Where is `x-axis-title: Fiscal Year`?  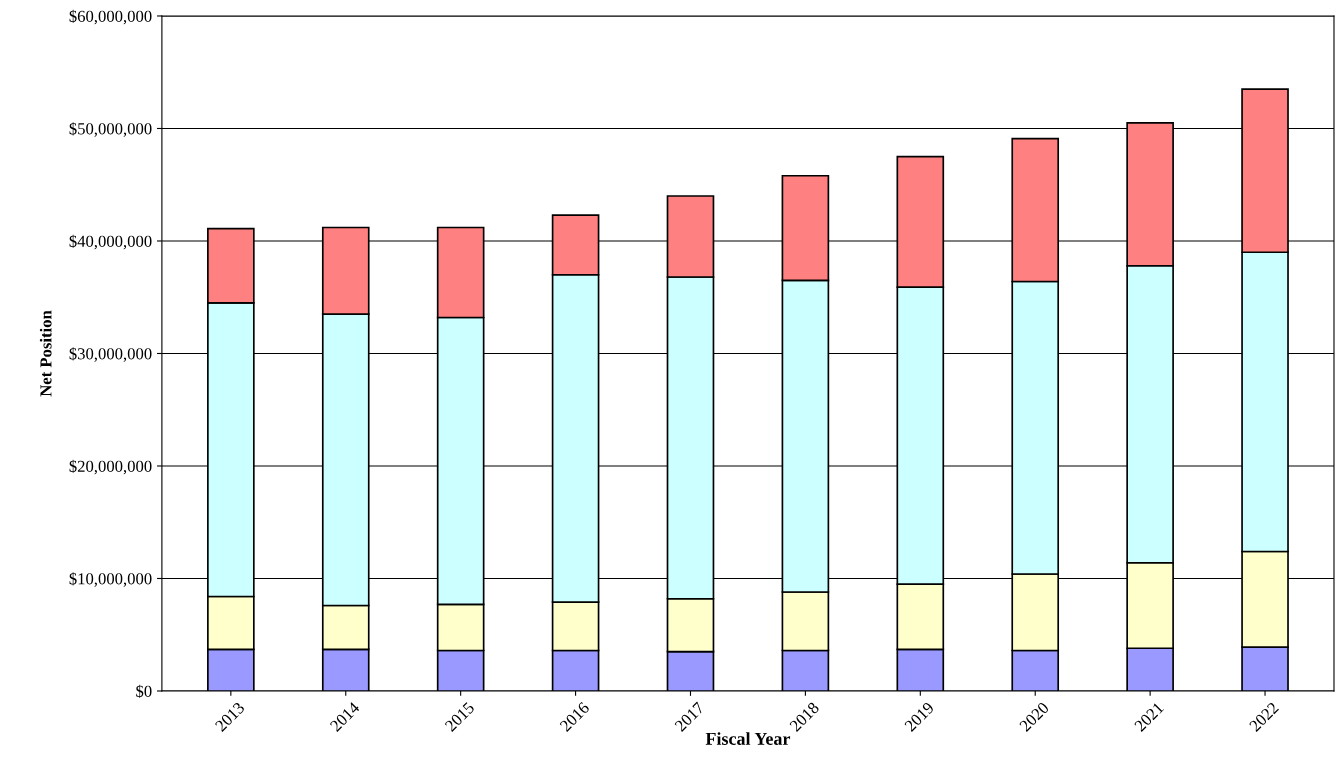
x-axis-title: Fiscal Year is located at coordinates (748, 738).